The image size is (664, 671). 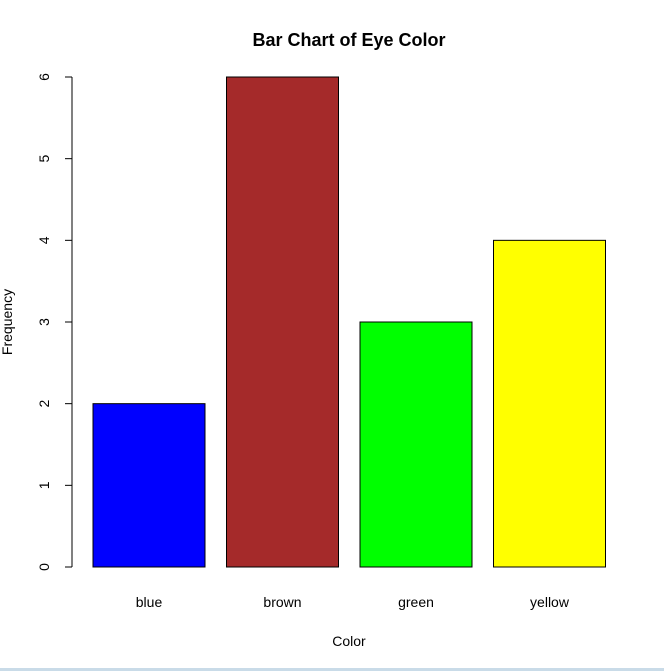 What do you see at coordinates (44, 567) in the screenshot?
I see `y-tick-label-0: 0` at bounding box center [44, 567].